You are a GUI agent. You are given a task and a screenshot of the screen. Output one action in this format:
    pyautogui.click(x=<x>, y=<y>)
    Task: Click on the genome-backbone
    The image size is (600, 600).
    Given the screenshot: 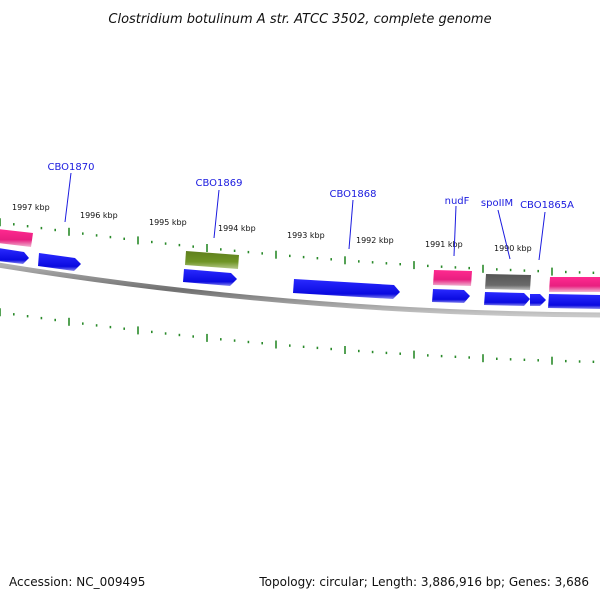 What is the action you would take?
    pyautogui.click(x=300, y=290)
    